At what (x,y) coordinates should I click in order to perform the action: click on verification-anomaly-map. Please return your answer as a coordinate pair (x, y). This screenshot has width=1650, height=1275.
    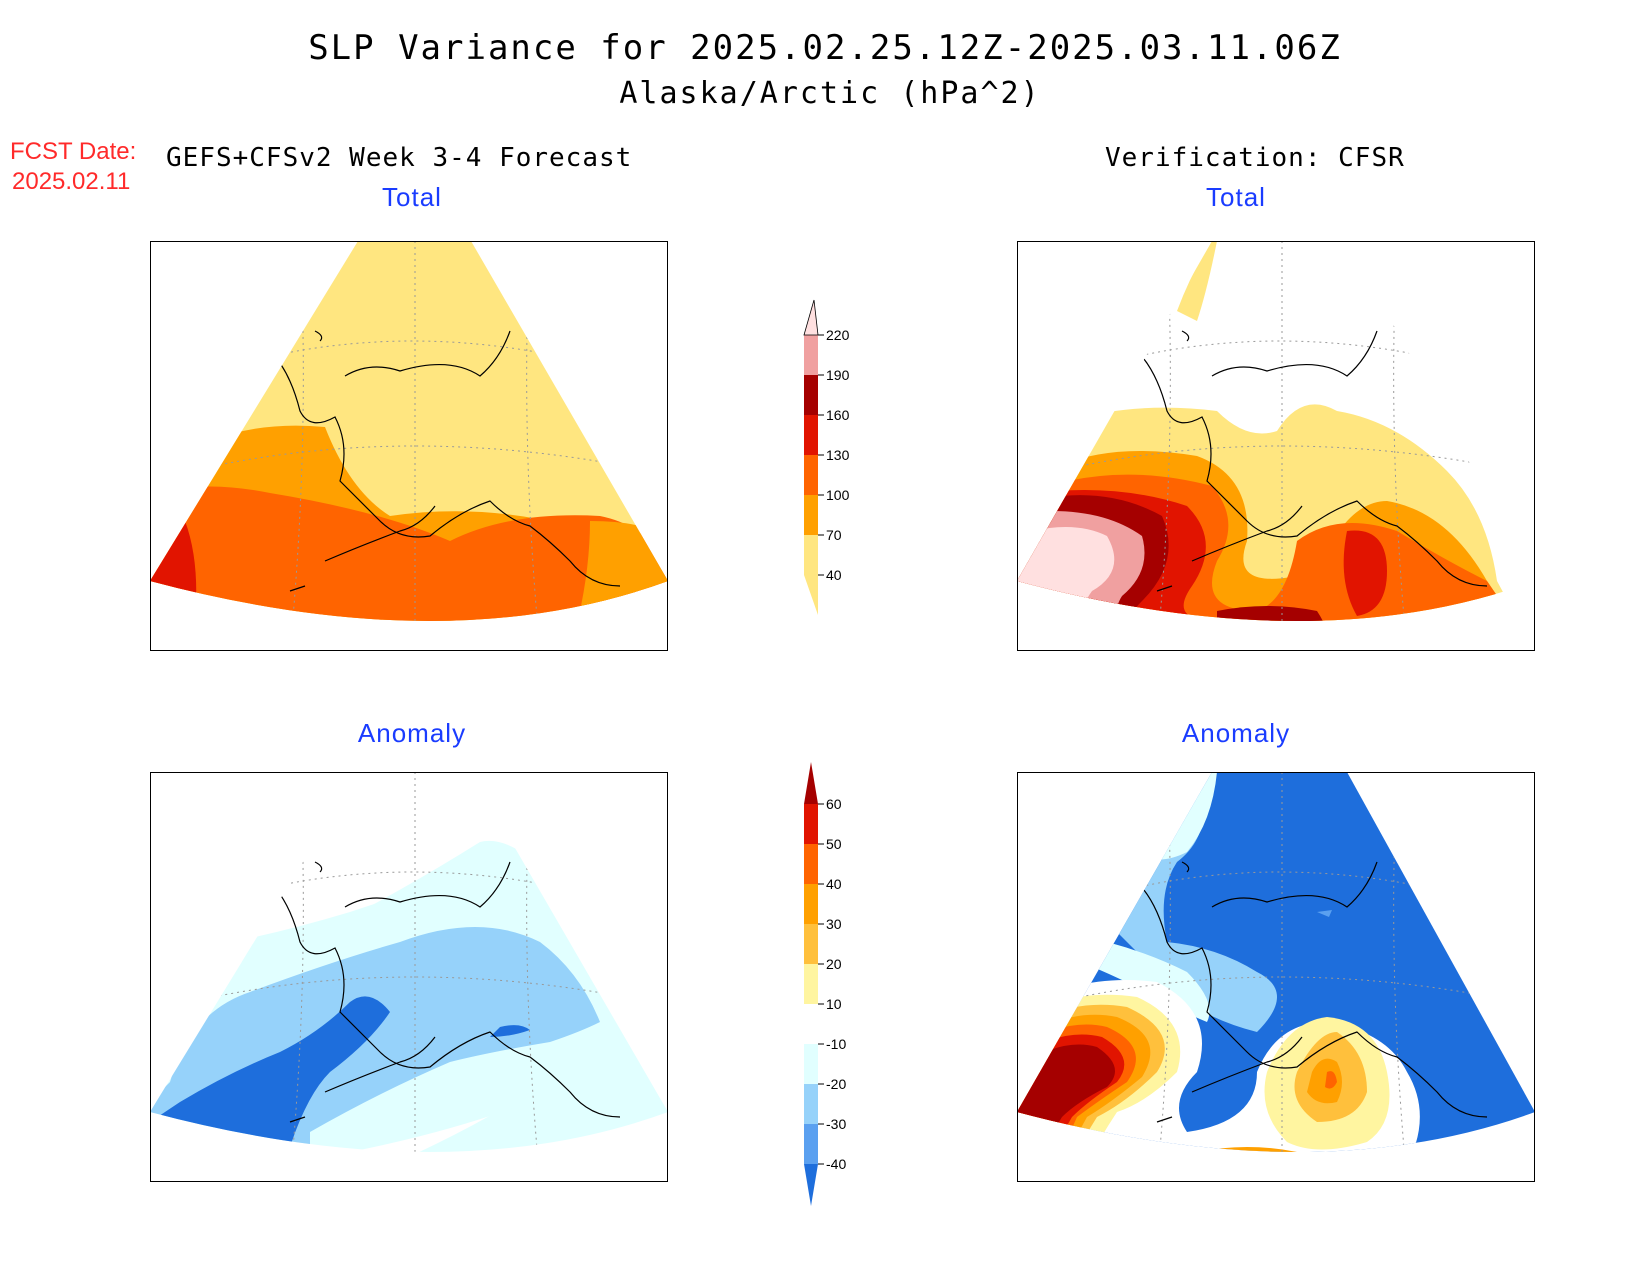
    Looking at the image, I should click on (1276, 977).